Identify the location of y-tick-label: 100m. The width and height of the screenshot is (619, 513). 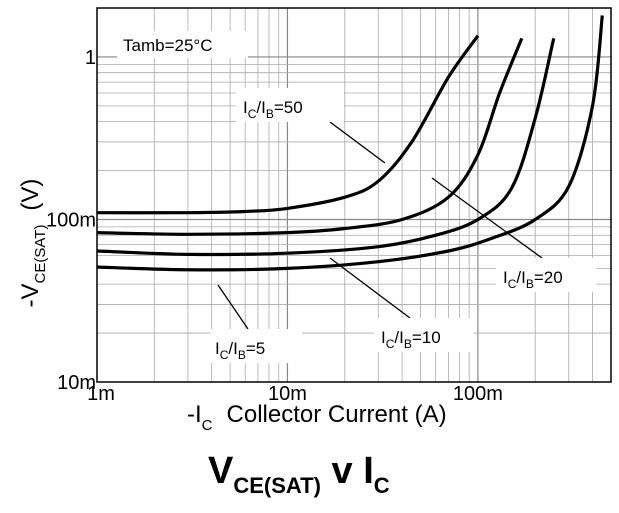
(71, 220).